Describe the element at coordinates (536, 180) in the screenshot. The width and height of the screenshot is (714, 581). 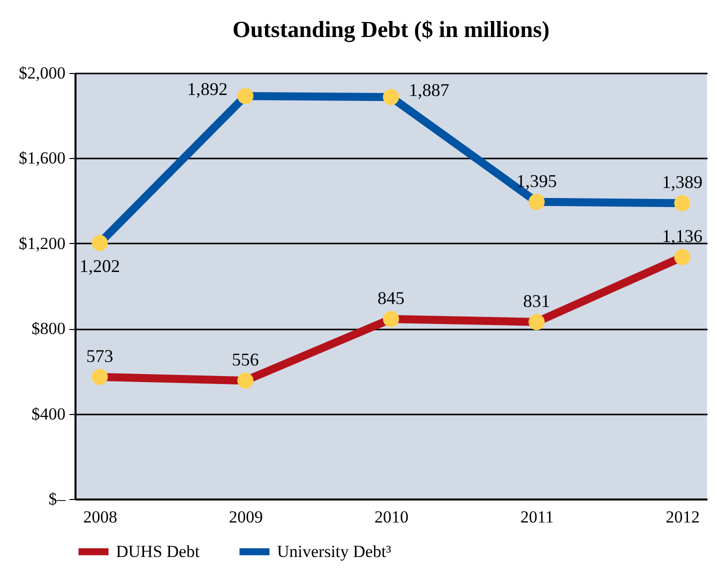
I see `data-label: 1,395` at that location.